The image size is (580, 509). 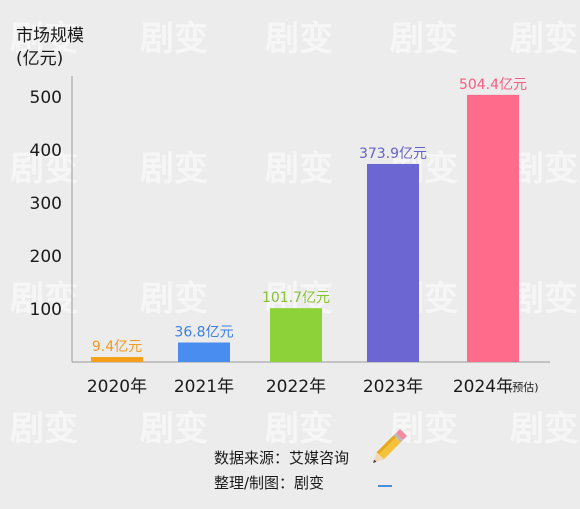 What do you see at coordinates (483, 387) in the screenshot?
I see `x-tick-label: 2024年` at bounding box center [483, 387].